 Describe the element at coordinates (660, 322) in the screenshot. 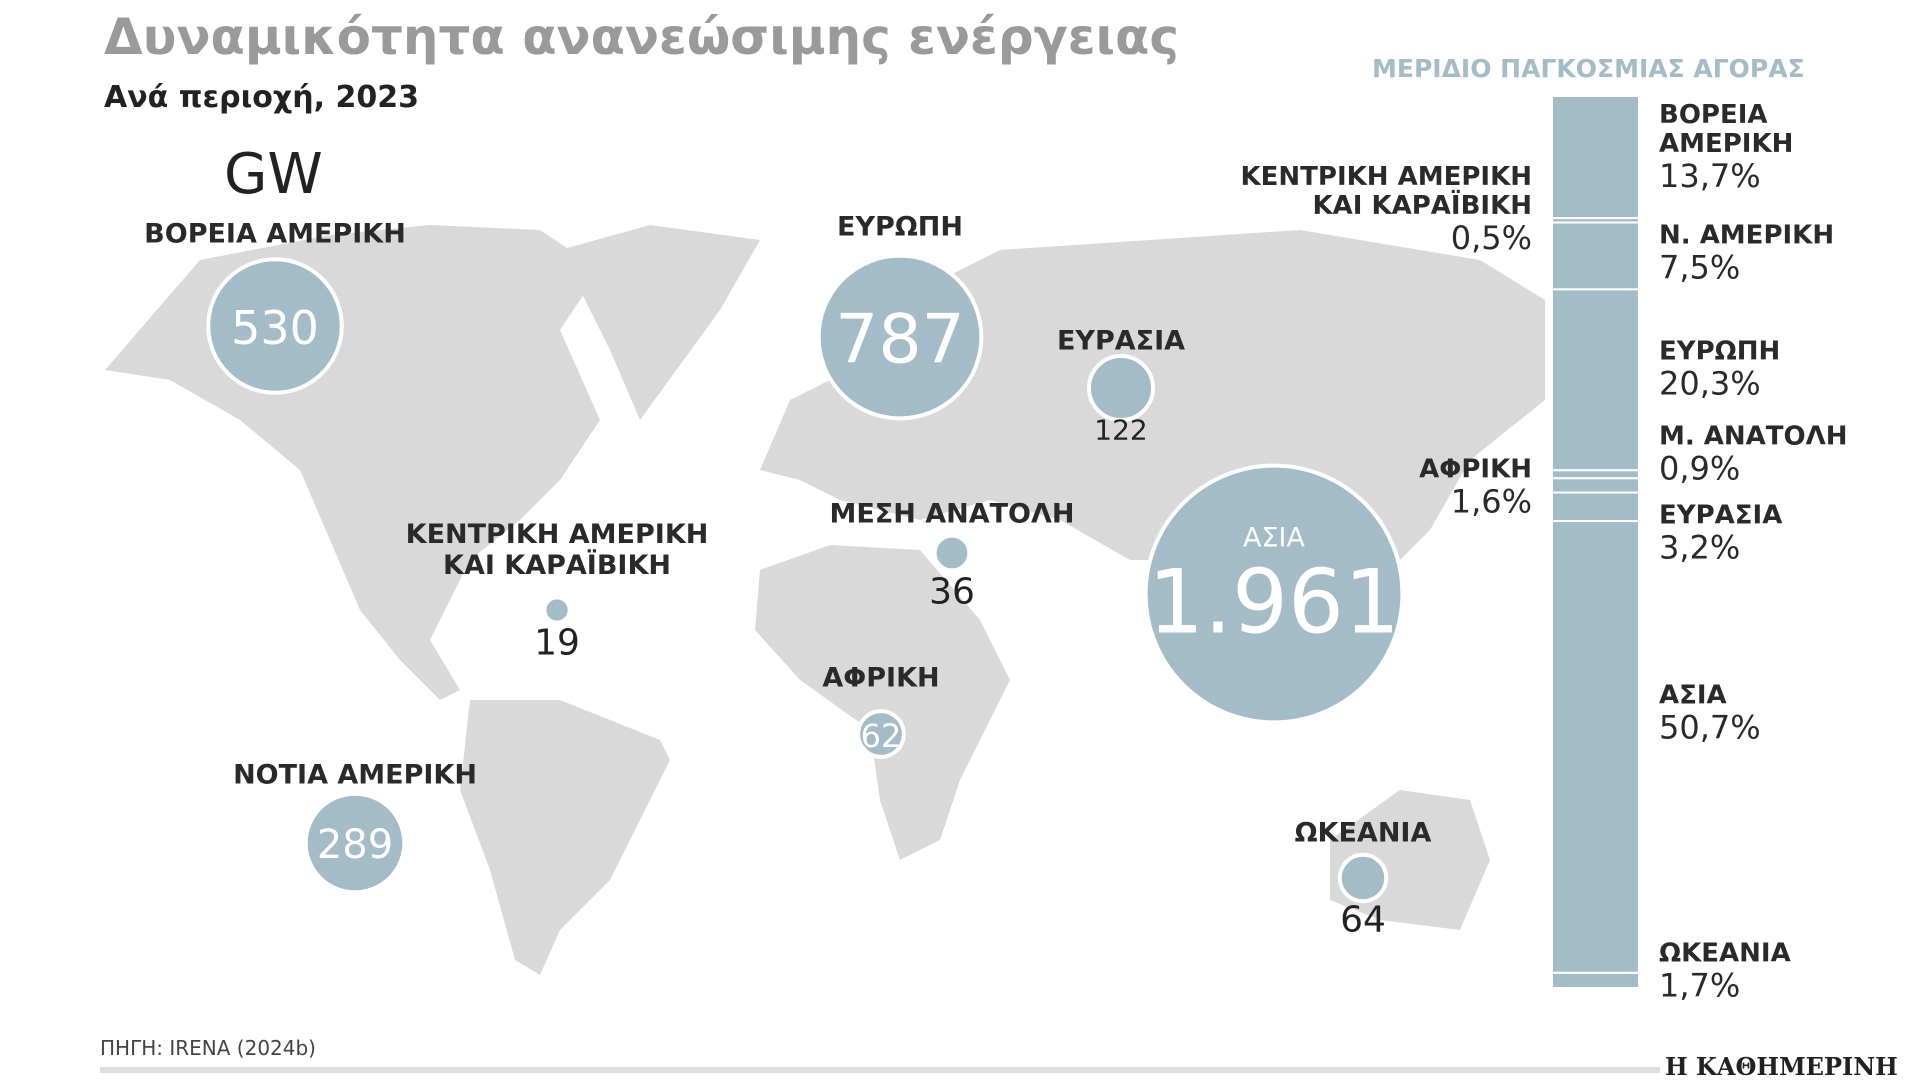

I see `greenland` at that location.